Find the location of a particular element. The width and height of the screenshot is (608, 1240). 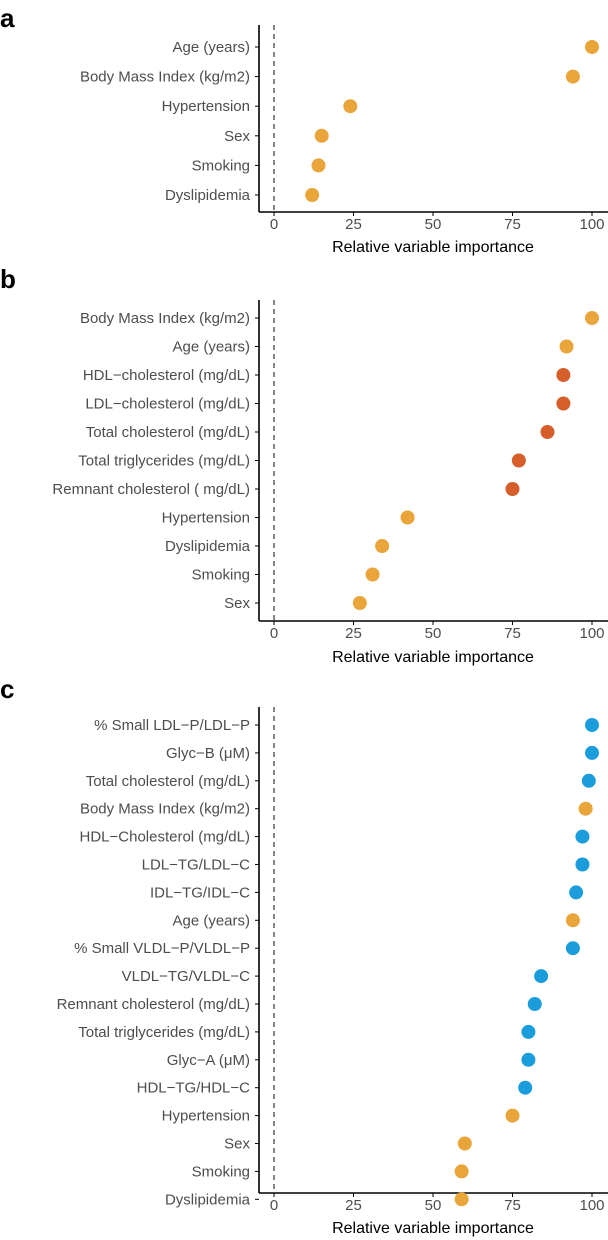

chart-c-variable-label: % Small LDL−P/LDL−P is located at coordinates (172, 725).